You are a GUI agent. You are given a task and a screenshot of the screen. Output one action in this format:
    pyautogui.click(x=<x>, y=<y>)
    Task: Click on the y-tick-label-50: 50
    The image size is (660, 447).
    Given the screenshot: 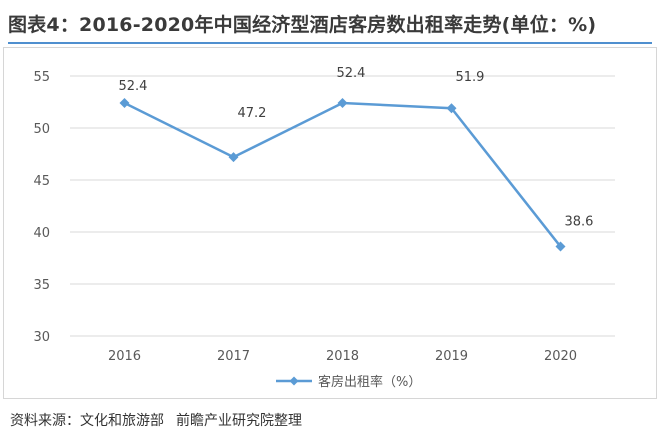 What is the action you would take?
    pyautogui.click(x=41, y=129)
    